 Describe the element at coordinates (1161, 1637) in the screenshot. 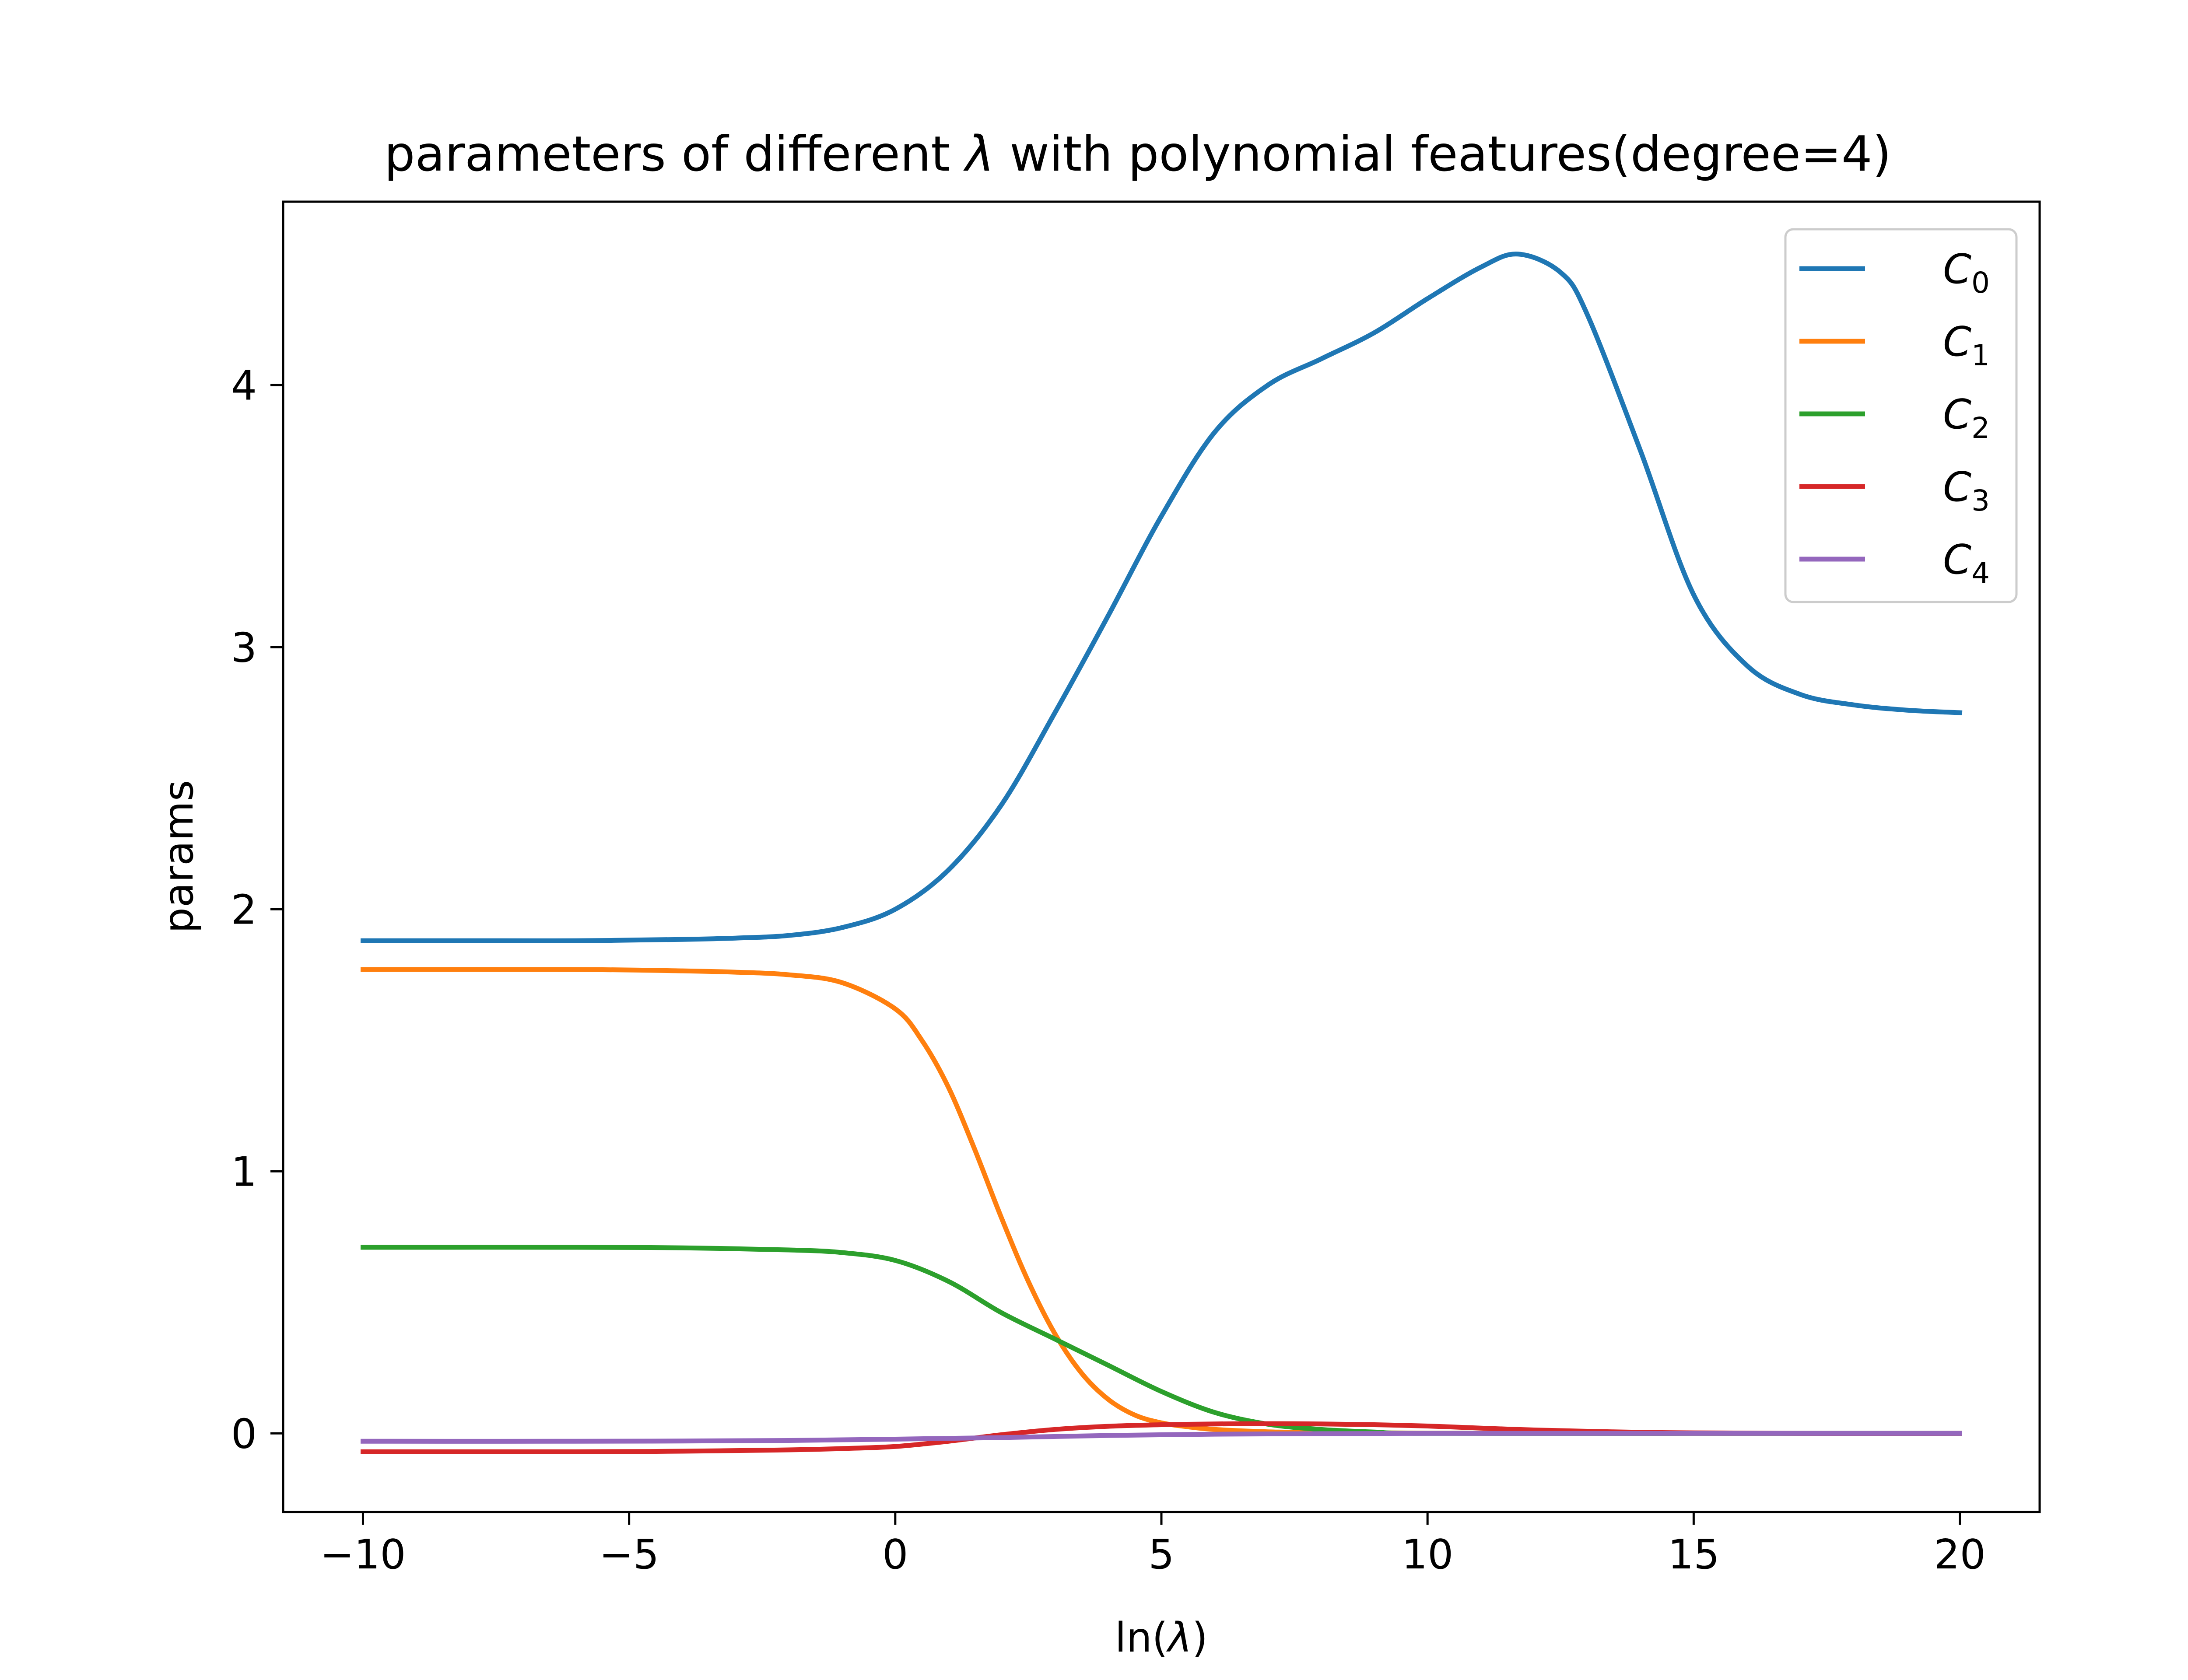

I see `x-axis-label: ln(λ)` at that location.